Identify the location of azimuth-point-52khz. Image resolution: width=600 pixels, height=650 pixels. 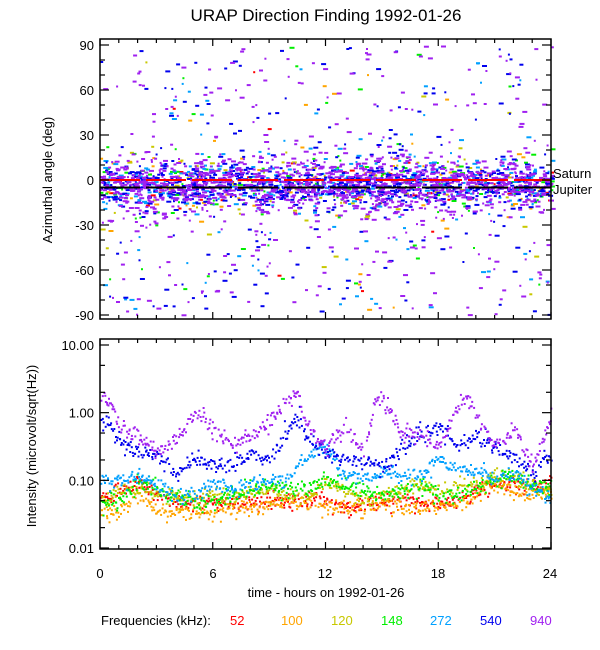
(112, 193).